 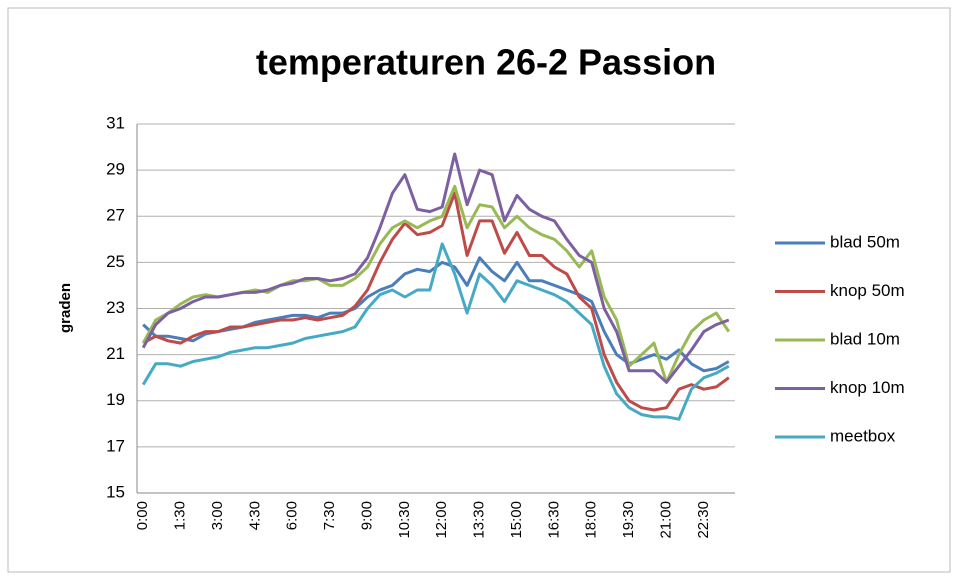 What do you see at coordinates (115, 353) in the screenshot?
I see `y-tick-label: 21` at bounding box center [115, 353].